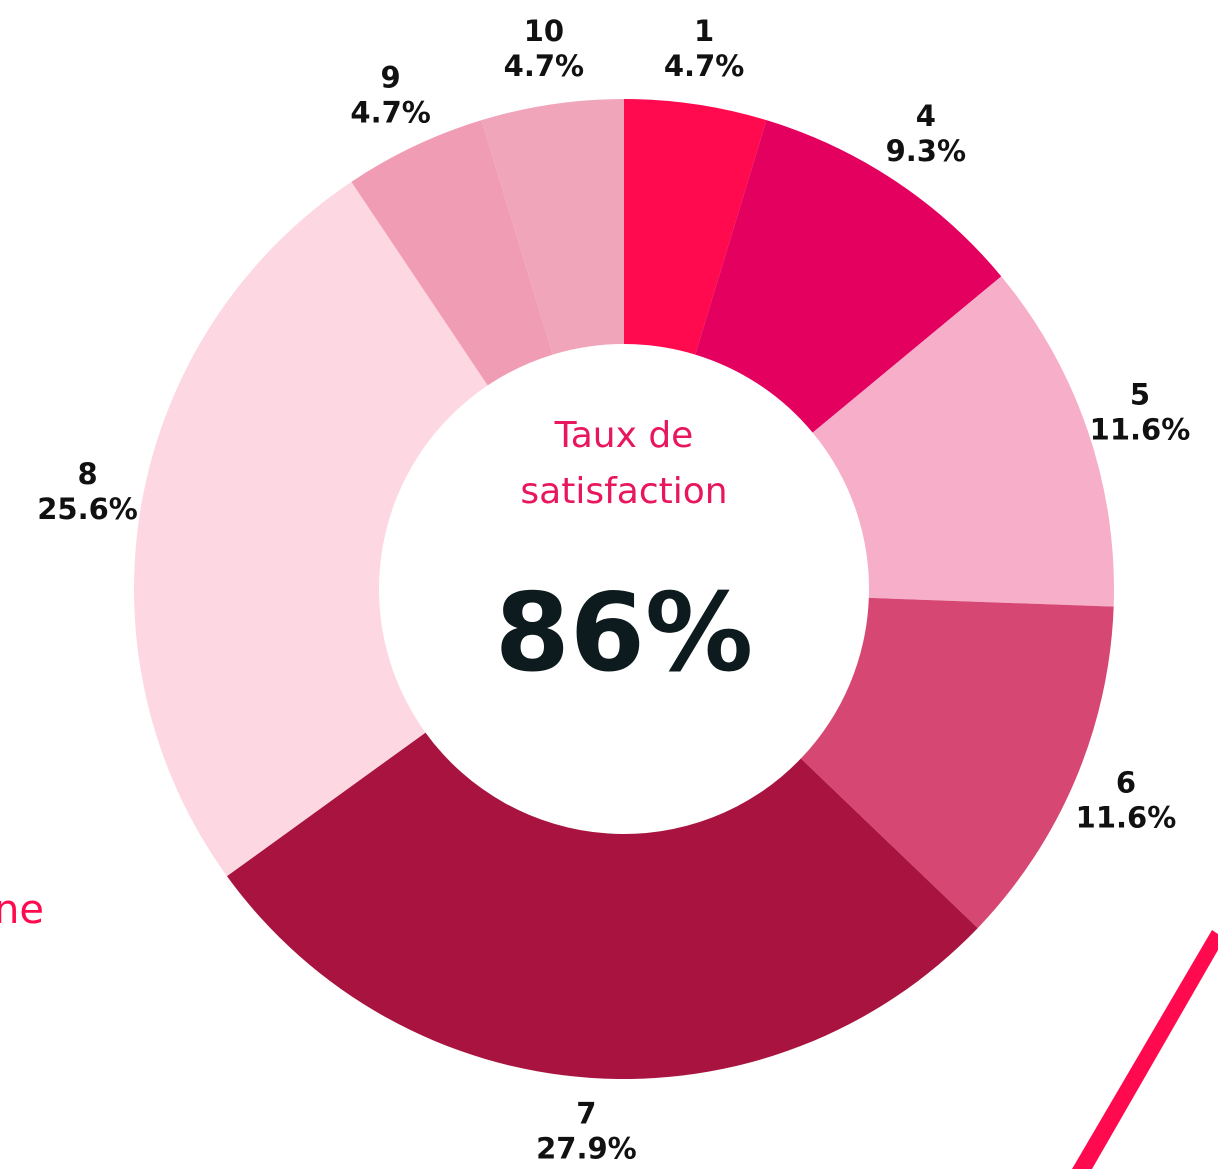 This screenshot has width=1218, height=1169. What do you see at coordinates (624, 435) in the screenshot?
I see `center-label: Taux de` at bounding box center [624, 435].